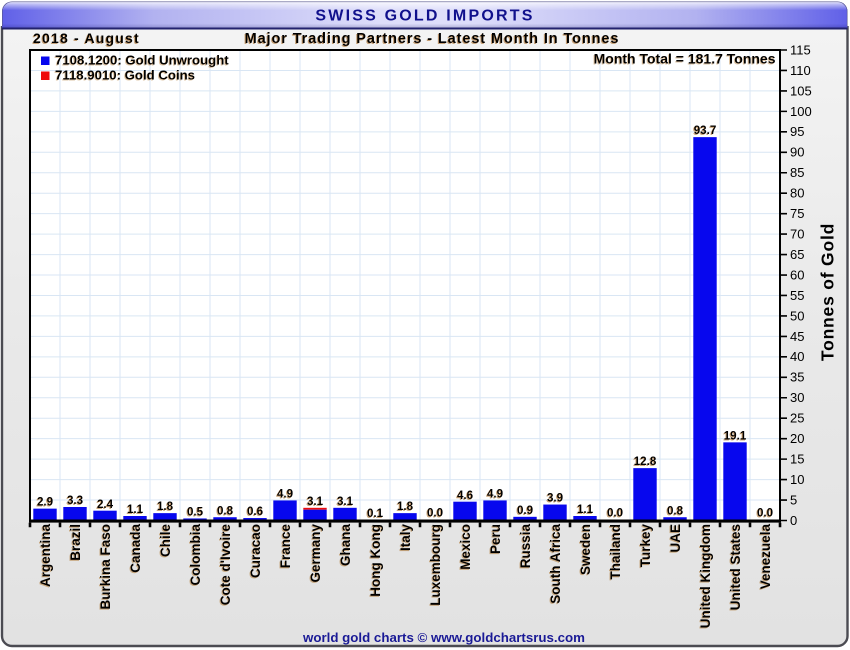 This screenshot has width=850, height=650. Describe the element at coordinates (797, 336) in the screenshot. I see `svg-text: 45` at that location.